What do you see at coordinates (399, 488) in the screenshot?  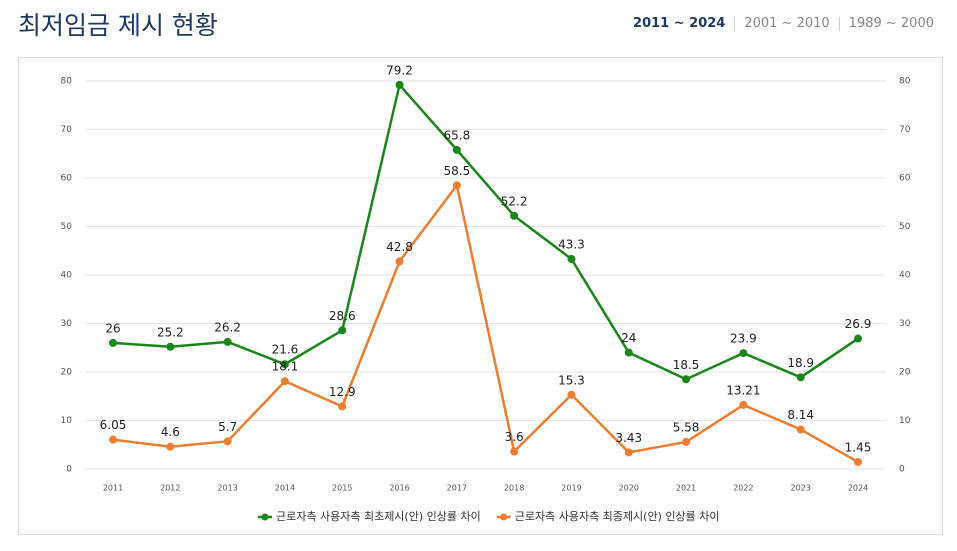 I see `x-tick-label: 2016` at bounding box center [399, 488].